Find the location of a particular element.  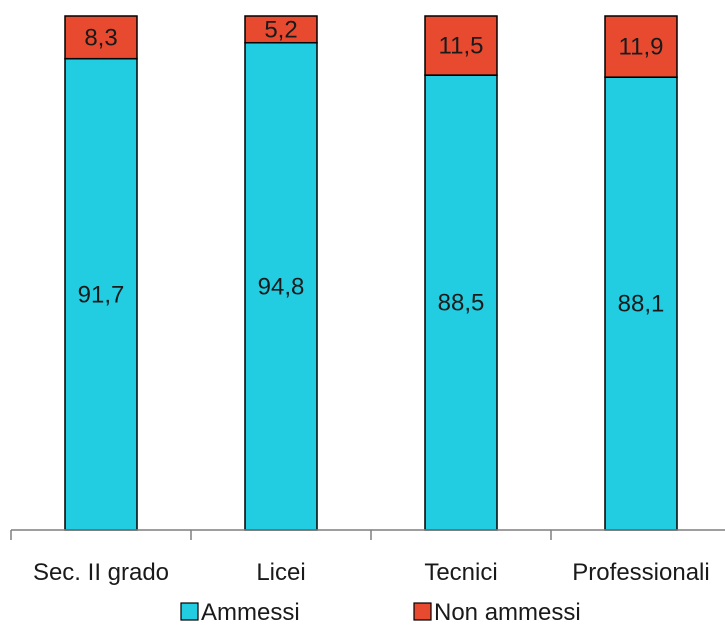

x-axis: Sec. II grado Licei Tecnici Professionali is located at coordinates (367, 557).